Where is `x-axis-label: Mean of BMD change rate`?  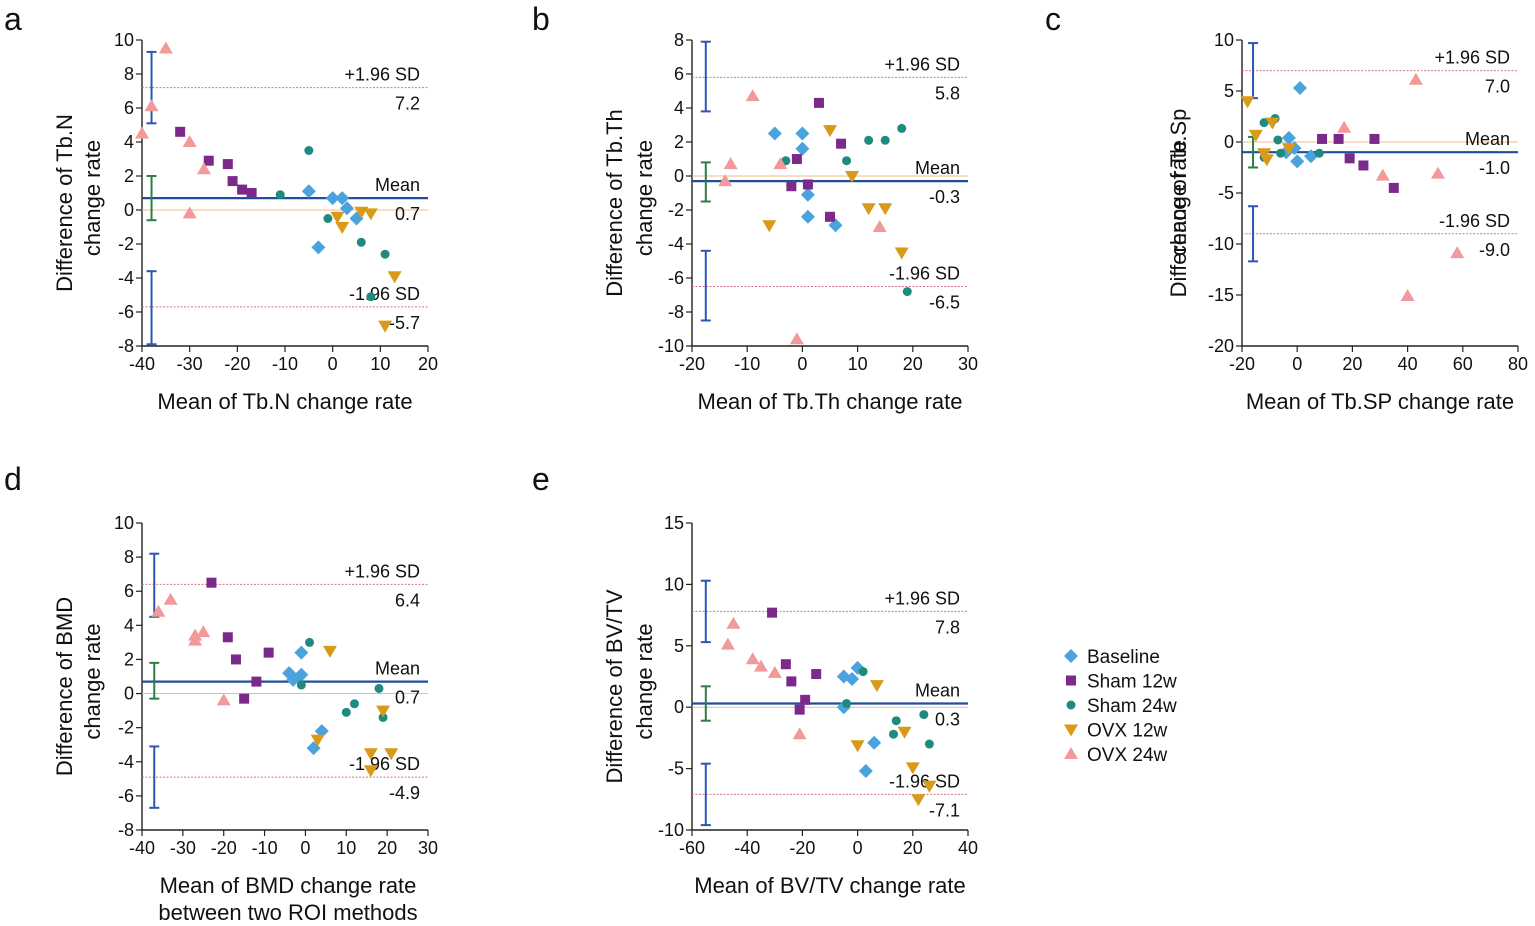 x-axis-label: Mean of BMD change rate is located at coordinates (288, 885).